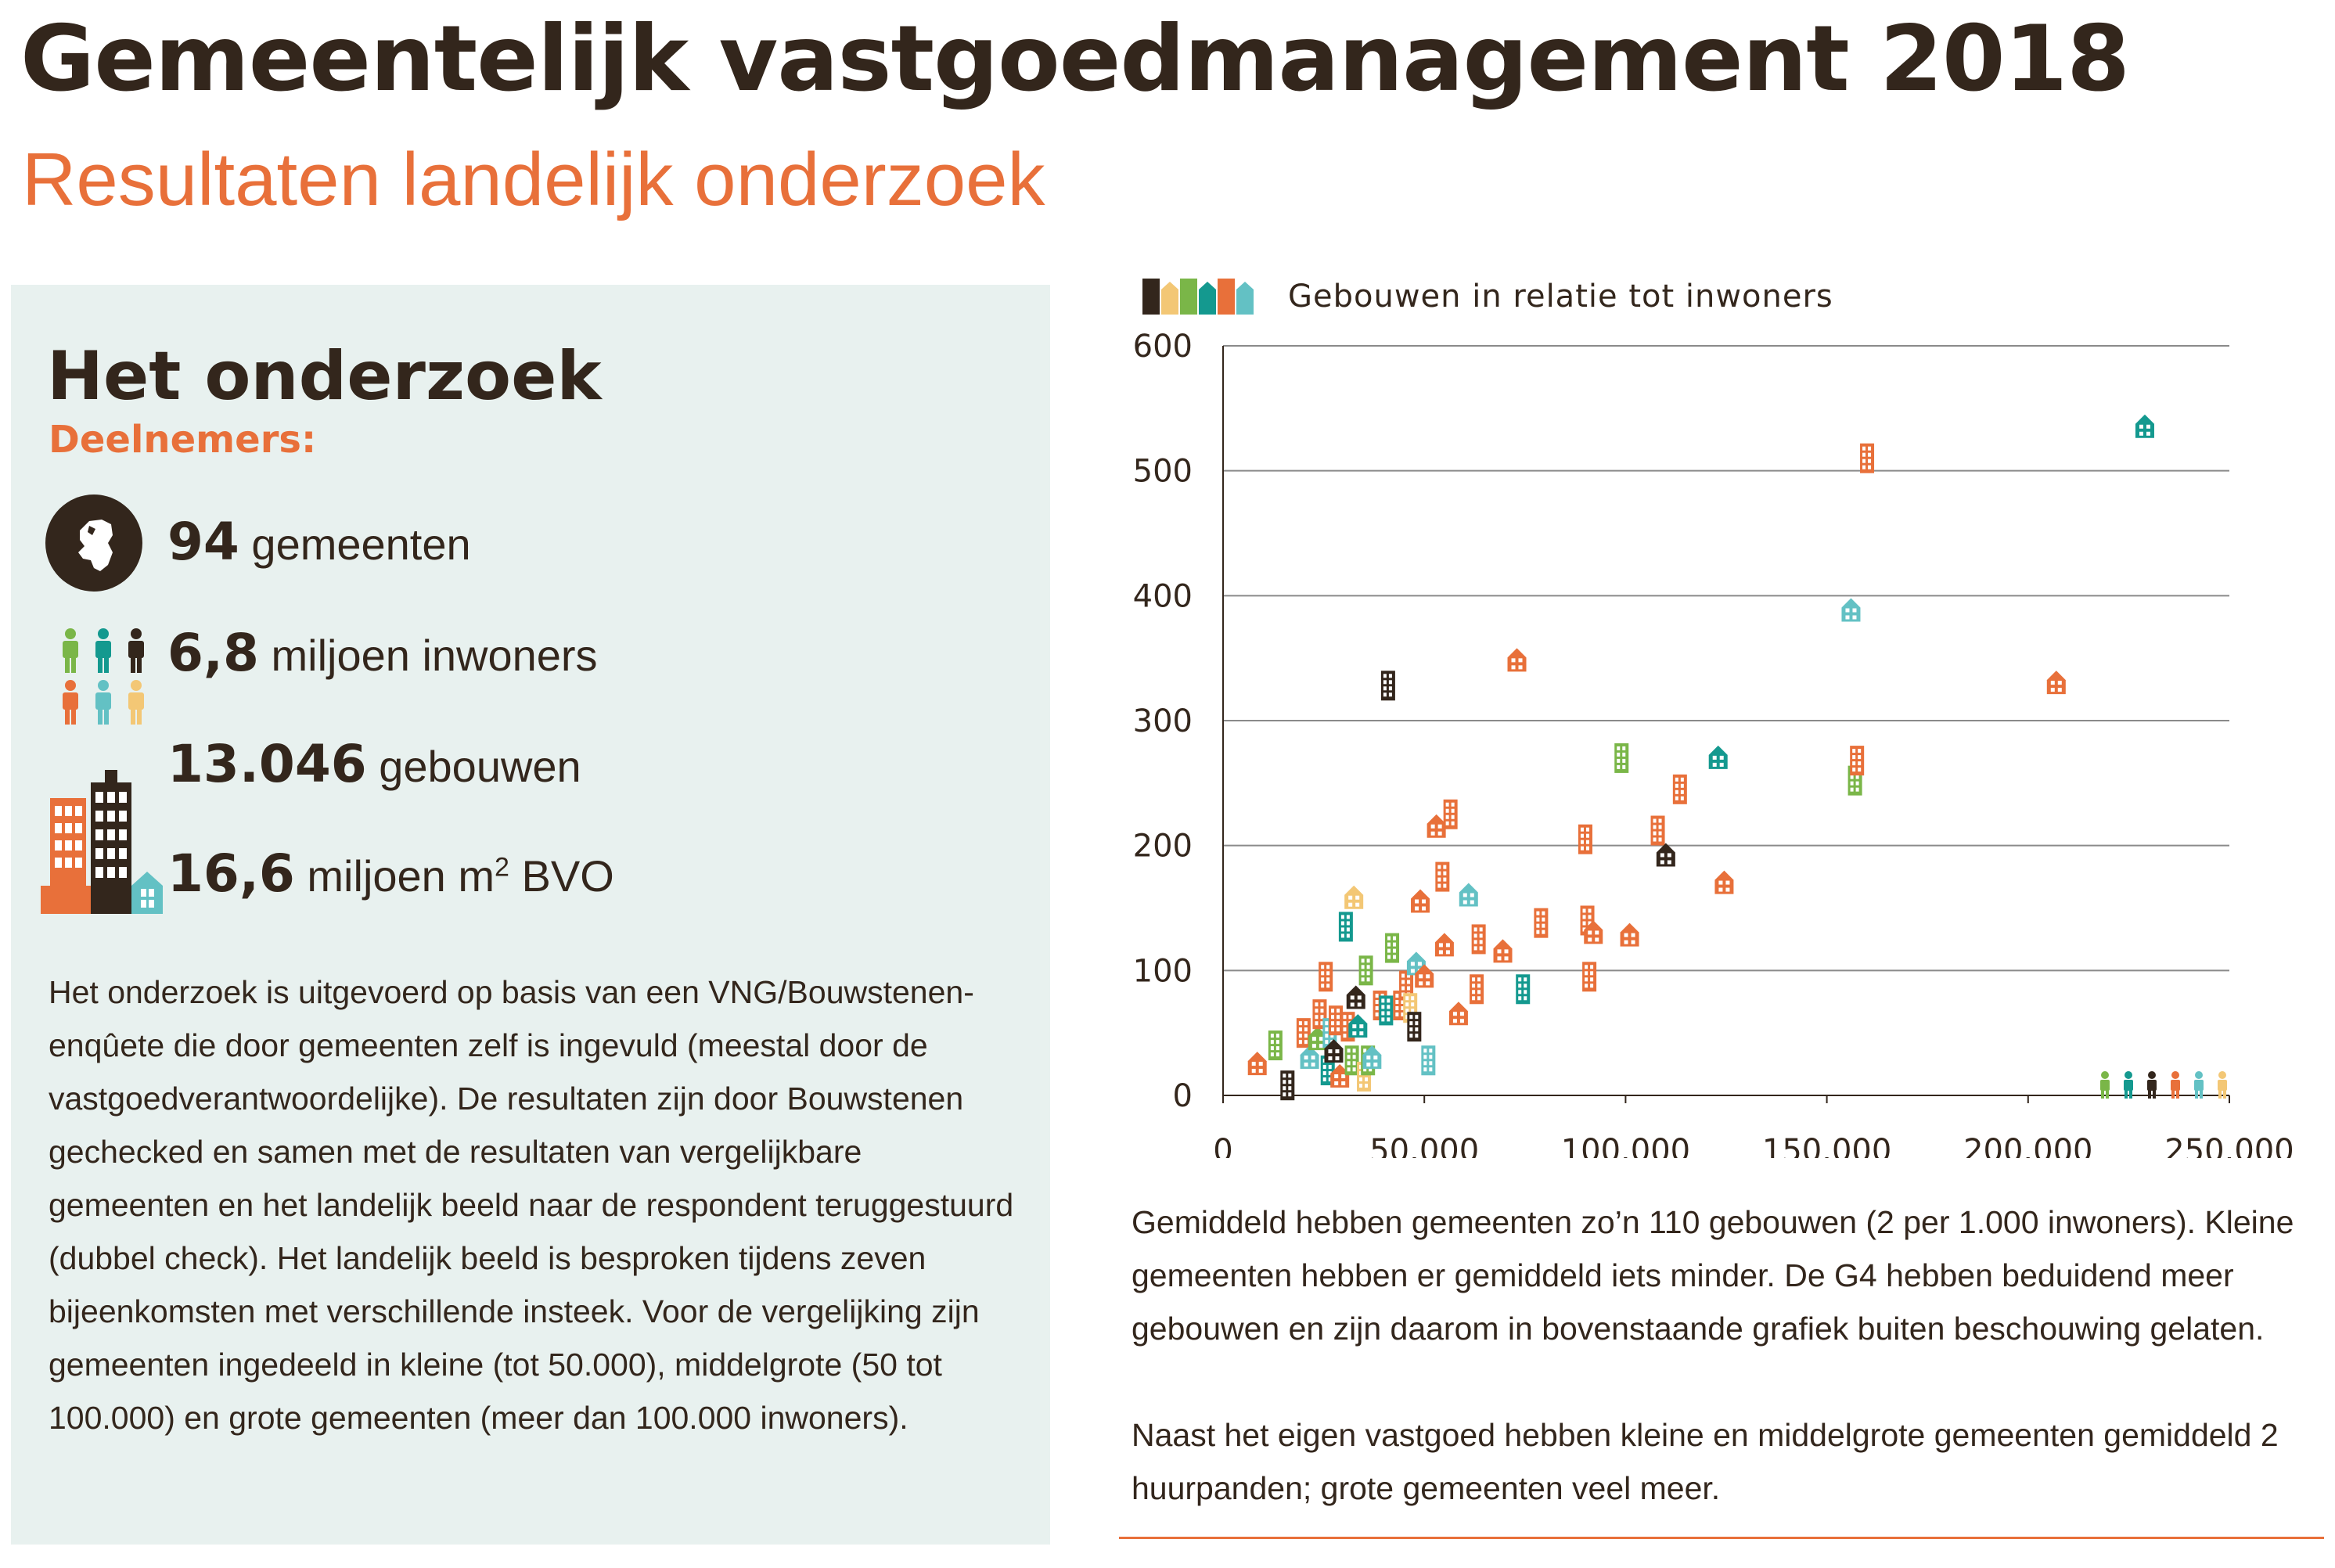 The image size is (2335, 1568). I want to click on stat-buildings-number: 13.046, so click(267, 764).